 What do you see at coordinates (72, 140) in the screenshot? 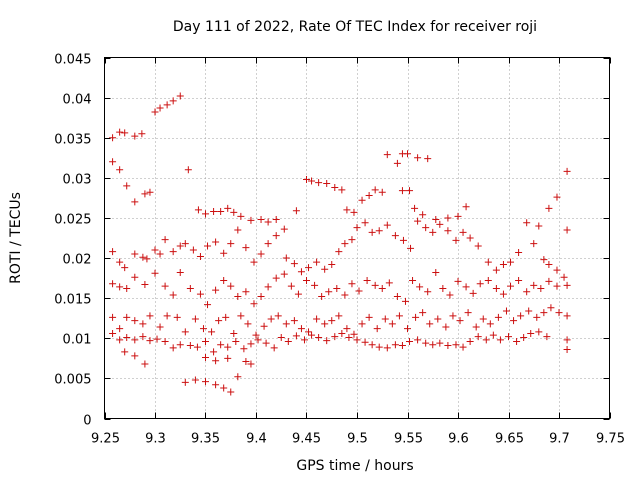
I see `y-tick-label: 0.035` at bounding box center [72, 140].